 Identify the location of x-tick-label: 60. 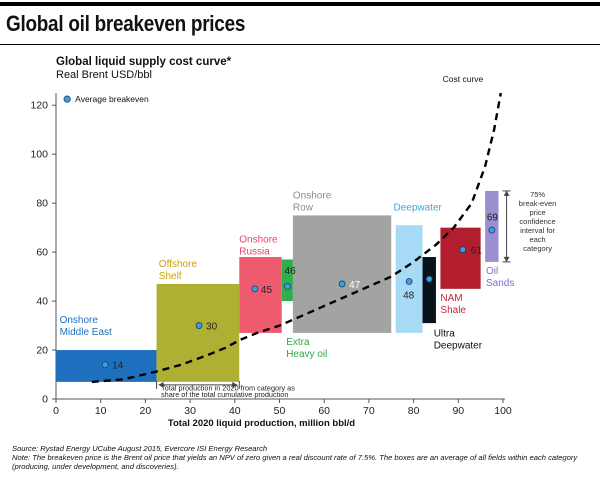
(324, 411).